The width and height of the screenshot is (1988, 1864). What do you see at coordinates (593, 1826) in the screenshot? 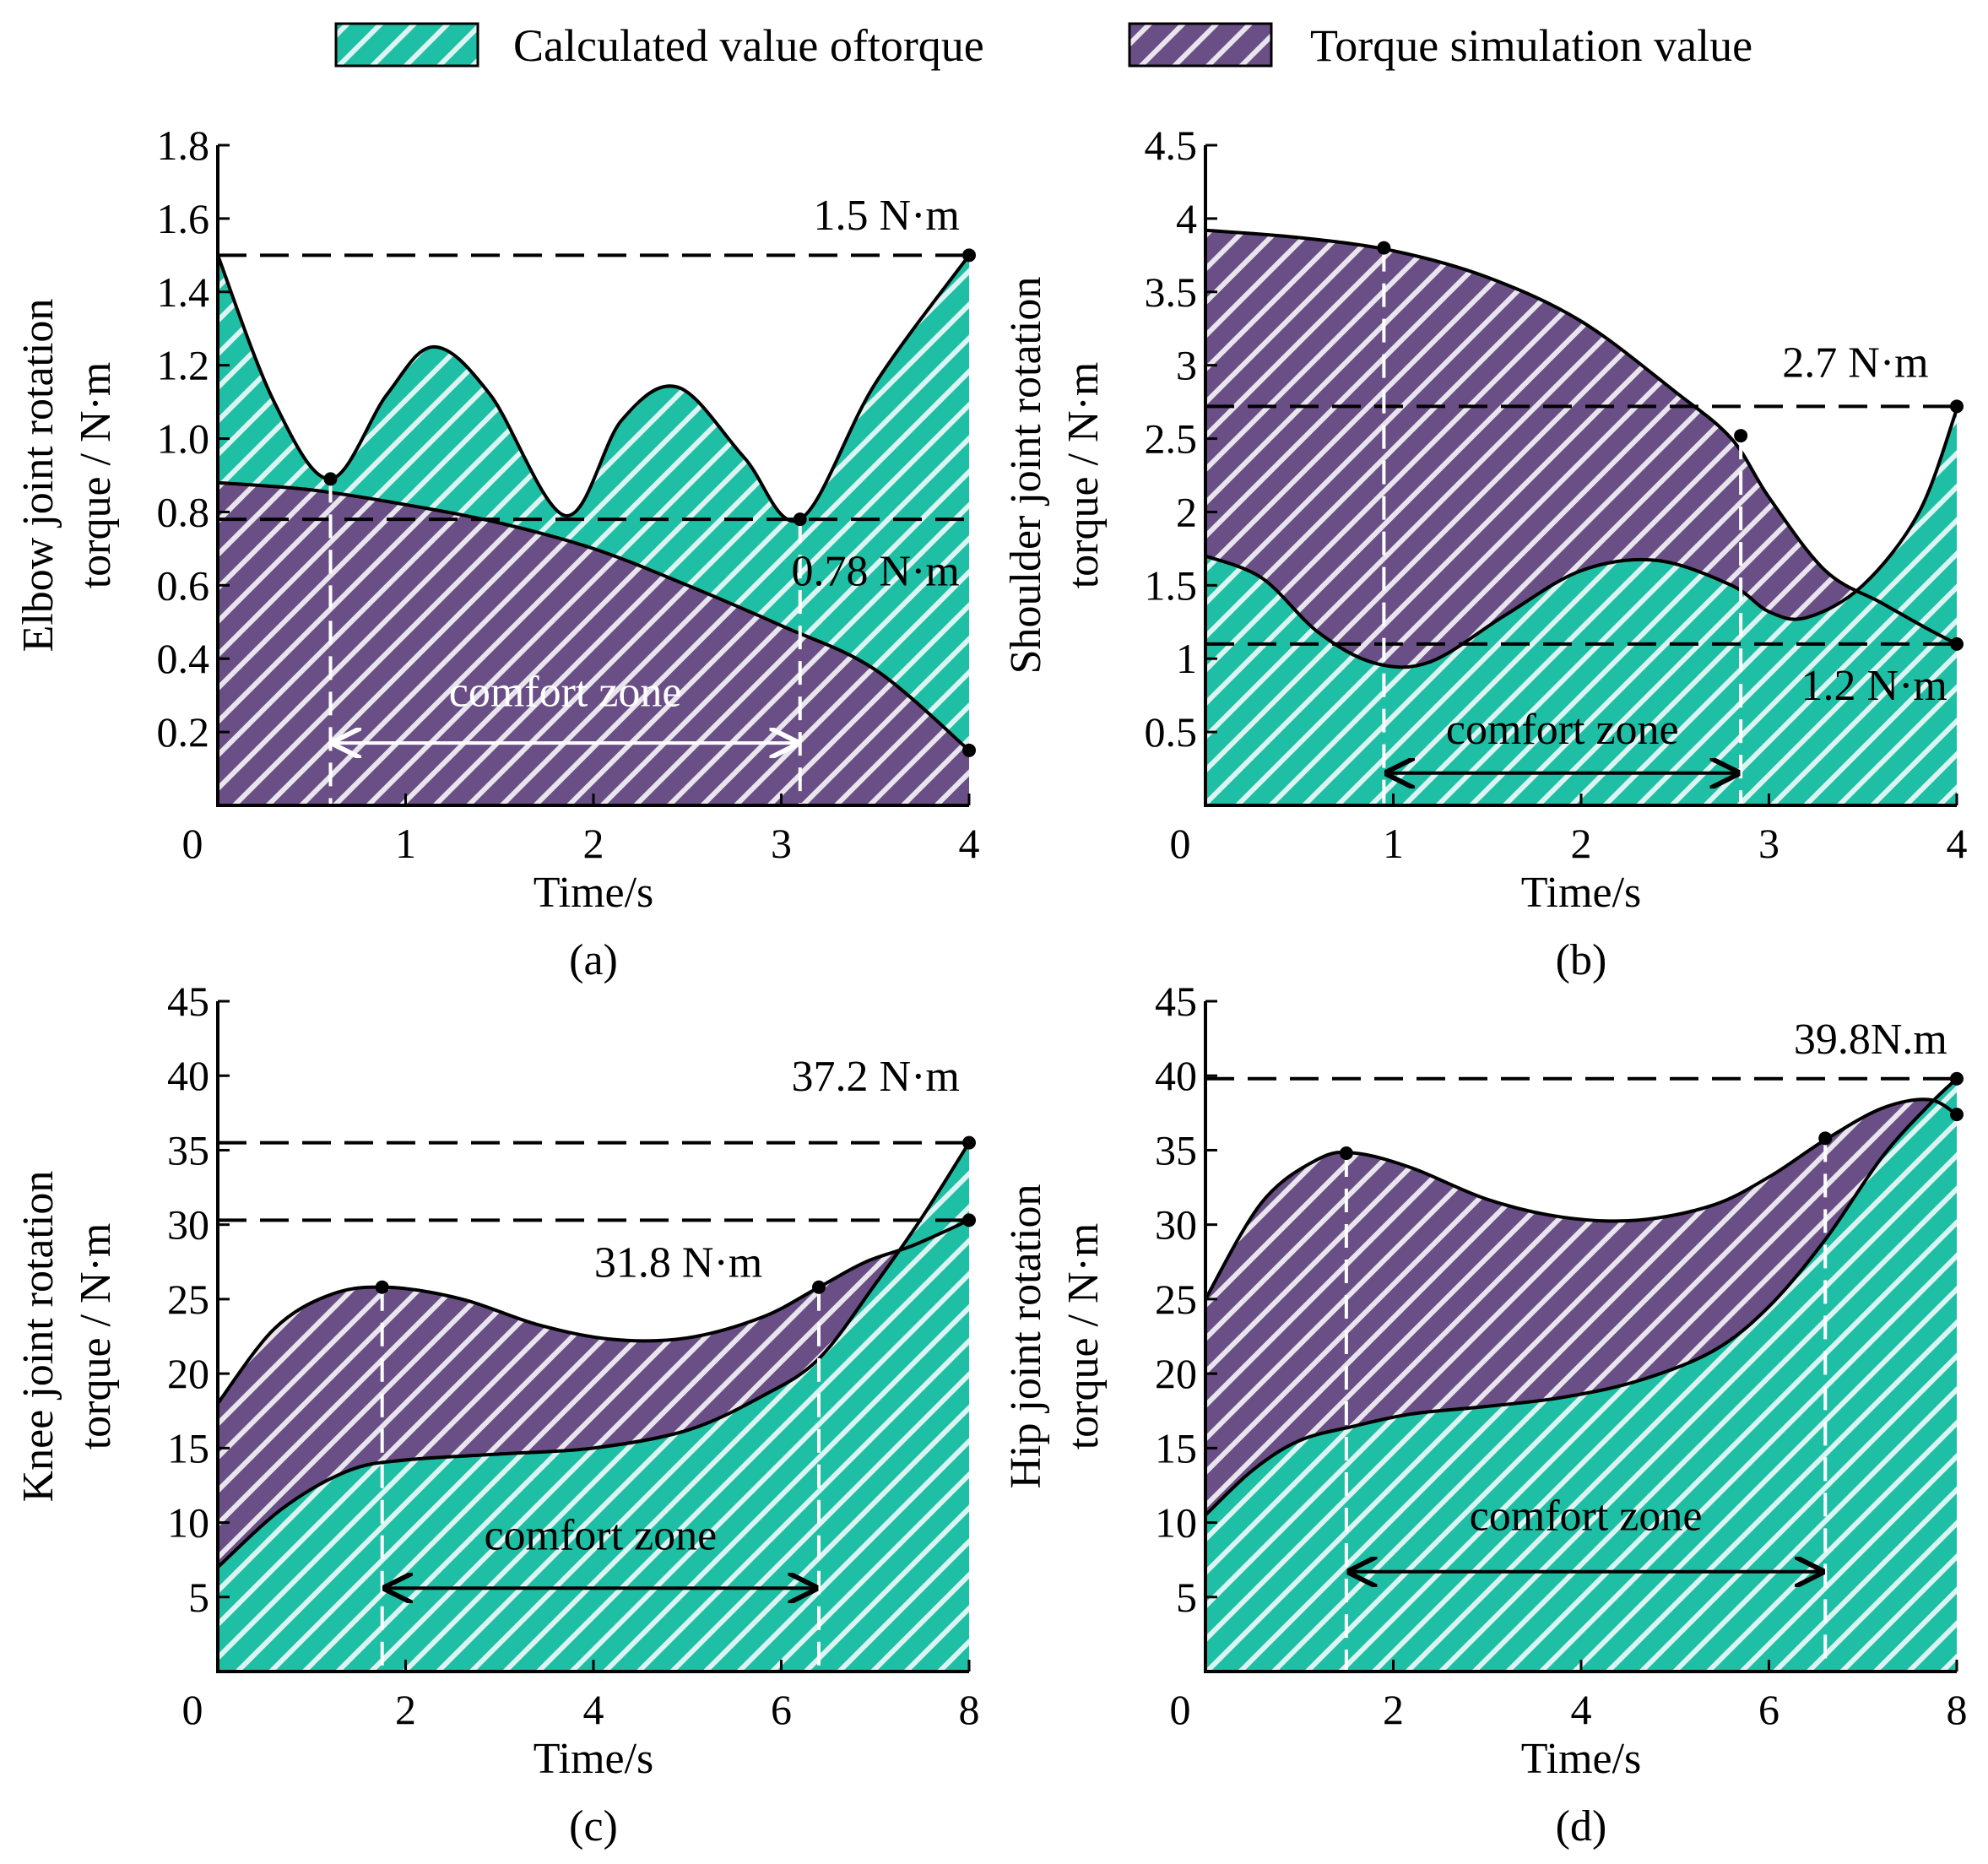
I see `subfigure-label: (c)` at bounding box center [593, 1826].